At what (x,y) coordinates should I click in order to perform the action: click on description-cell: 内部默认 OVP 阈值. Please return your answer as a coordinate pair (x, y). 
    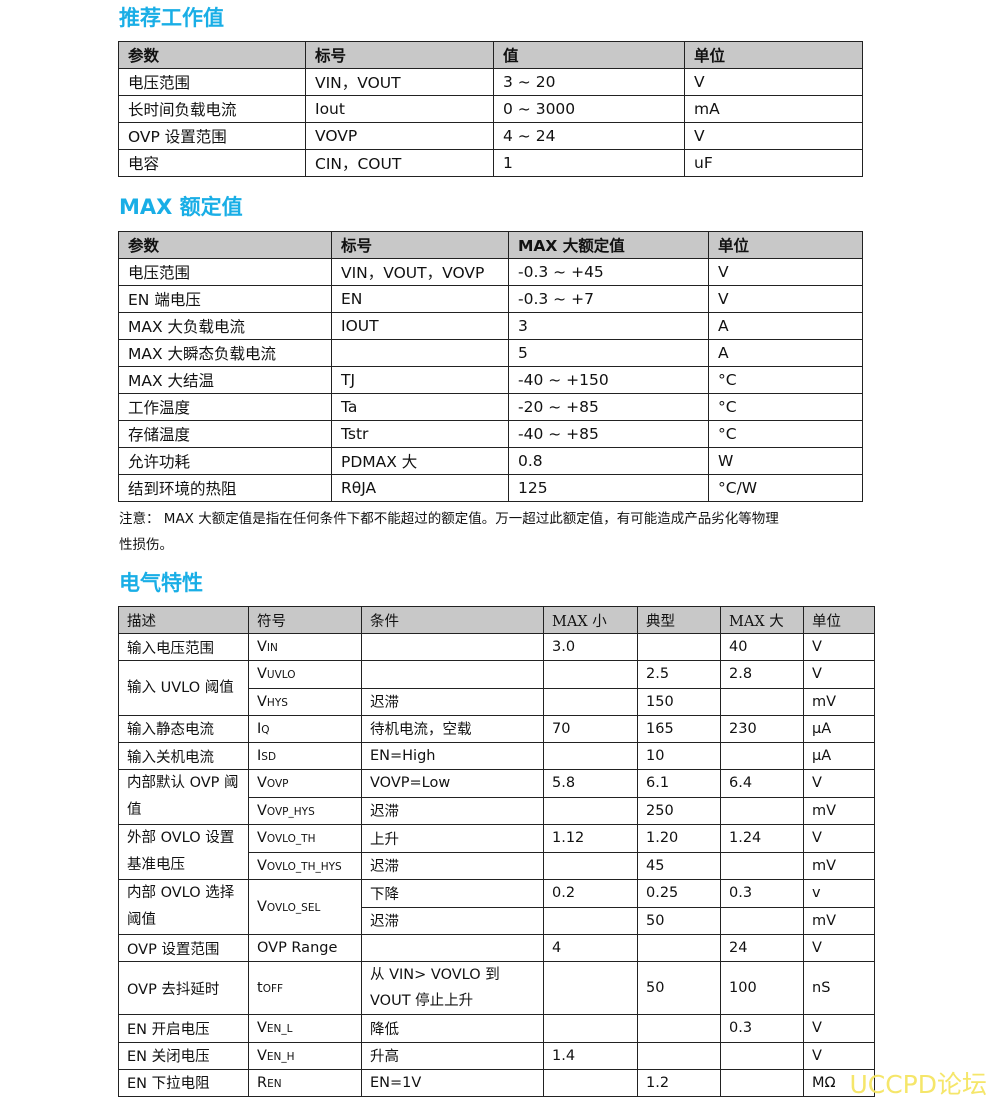
    Looking at the image, I should click on (183, 797).